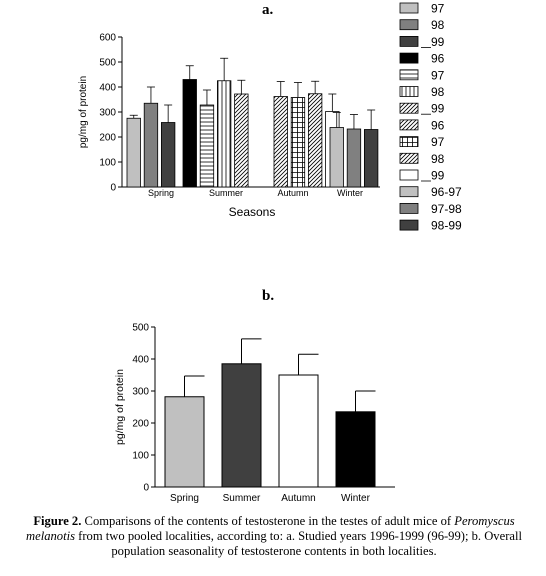  I want to click on caption-species: Peromyscus melanotis, so click(270, 528).